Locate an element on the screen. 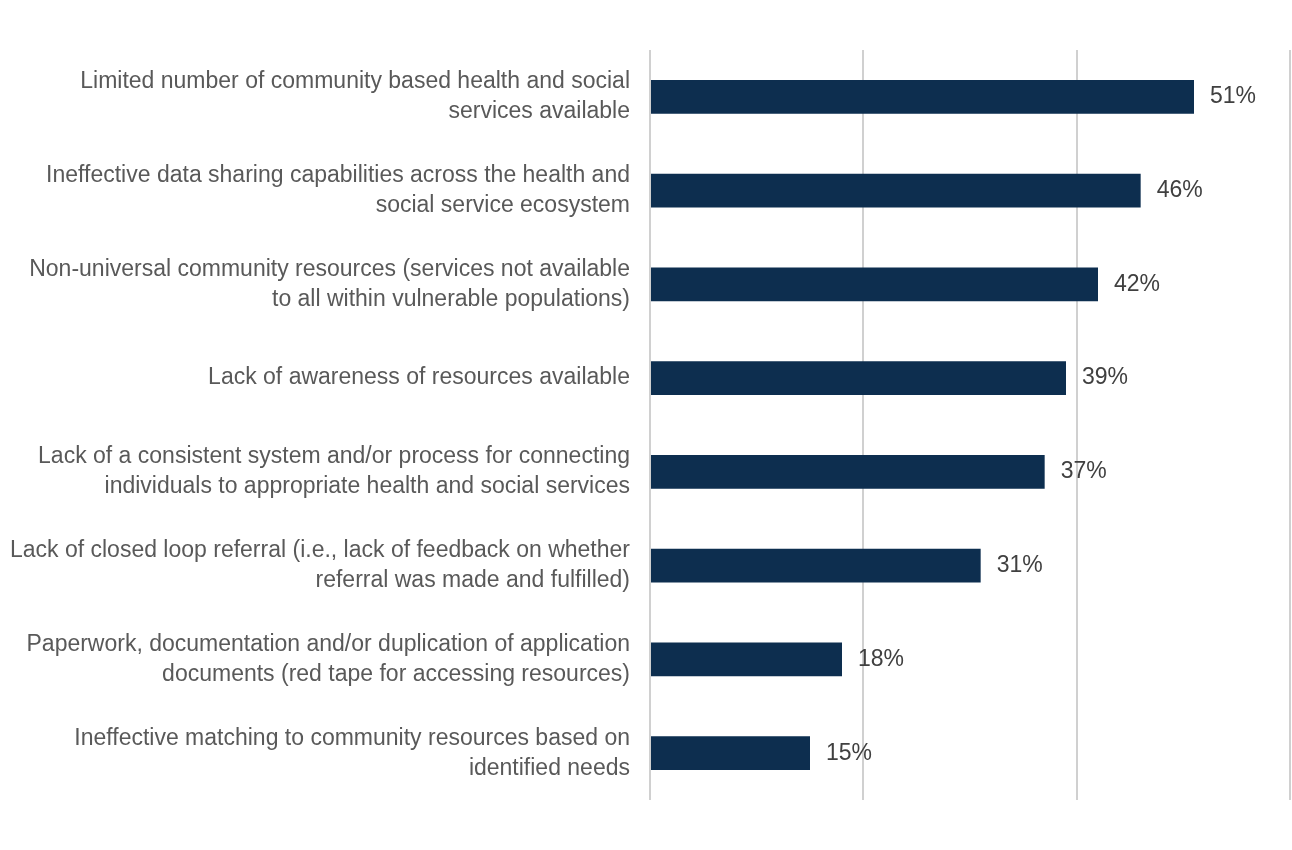  data-label: 18% is located at coordinates (881, 657).